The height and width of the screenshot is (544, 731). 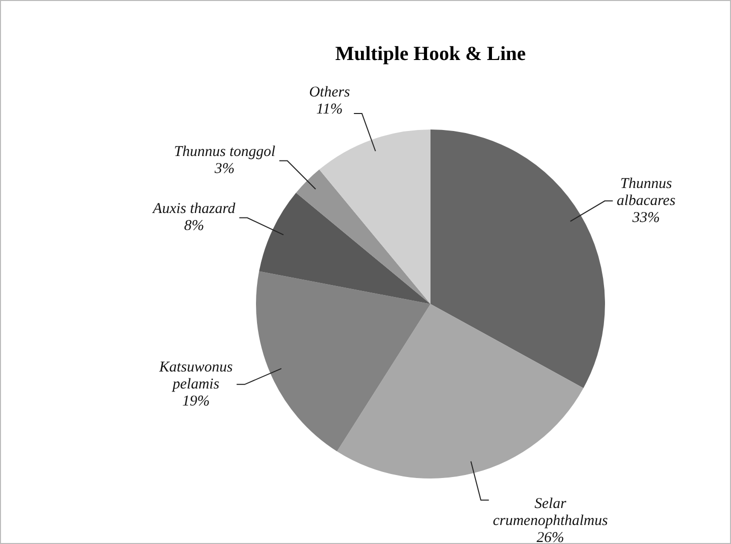 I want to click on slice-label: Thunnus albacares, so click(x=646, y=192).